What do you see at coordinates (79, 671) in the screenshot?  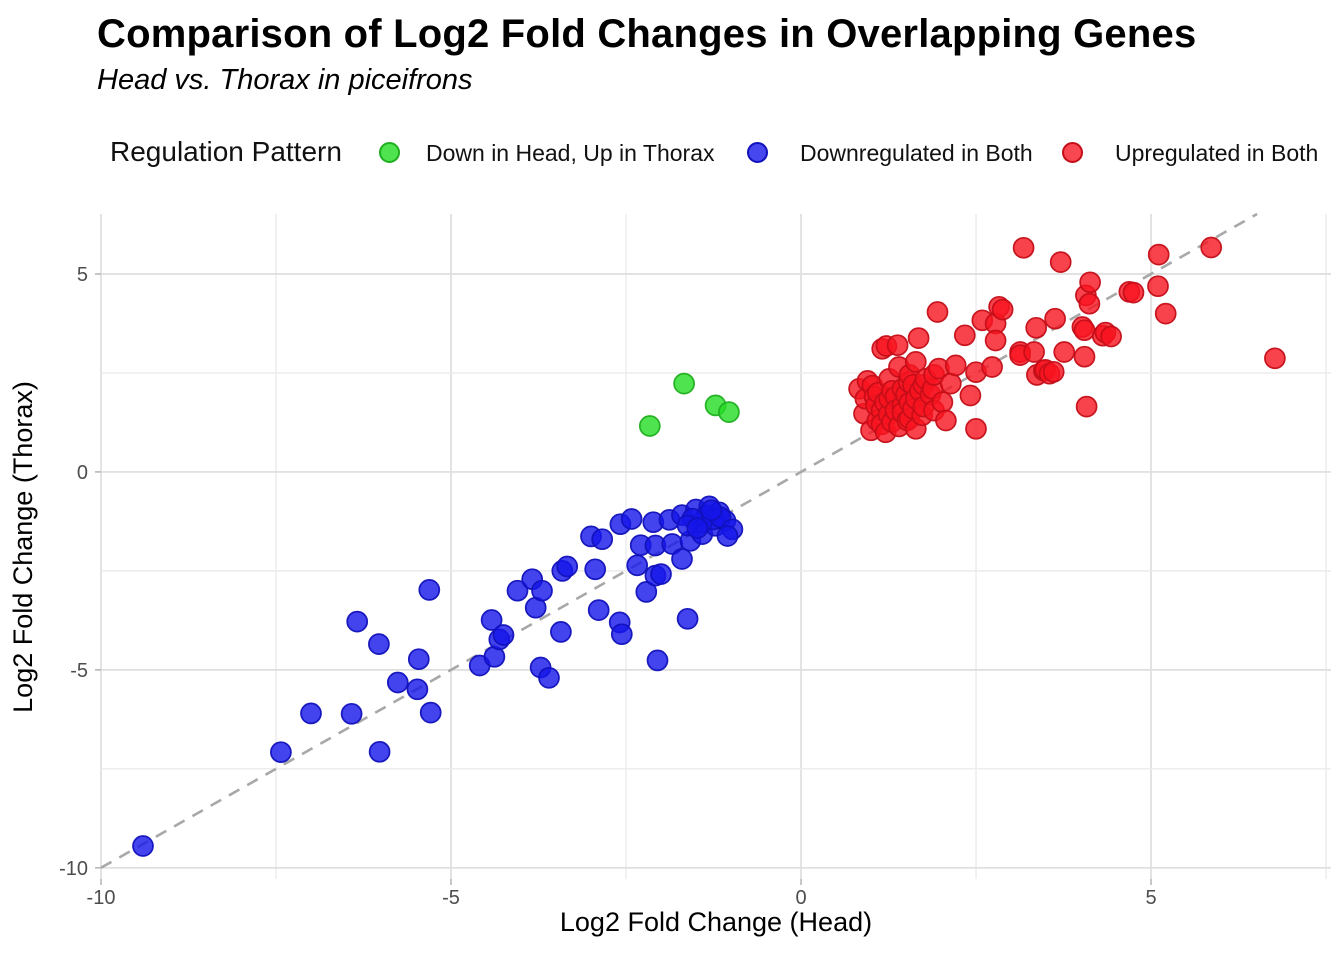 I see `y-tick-label: -5` at bounding box center [79, 671].